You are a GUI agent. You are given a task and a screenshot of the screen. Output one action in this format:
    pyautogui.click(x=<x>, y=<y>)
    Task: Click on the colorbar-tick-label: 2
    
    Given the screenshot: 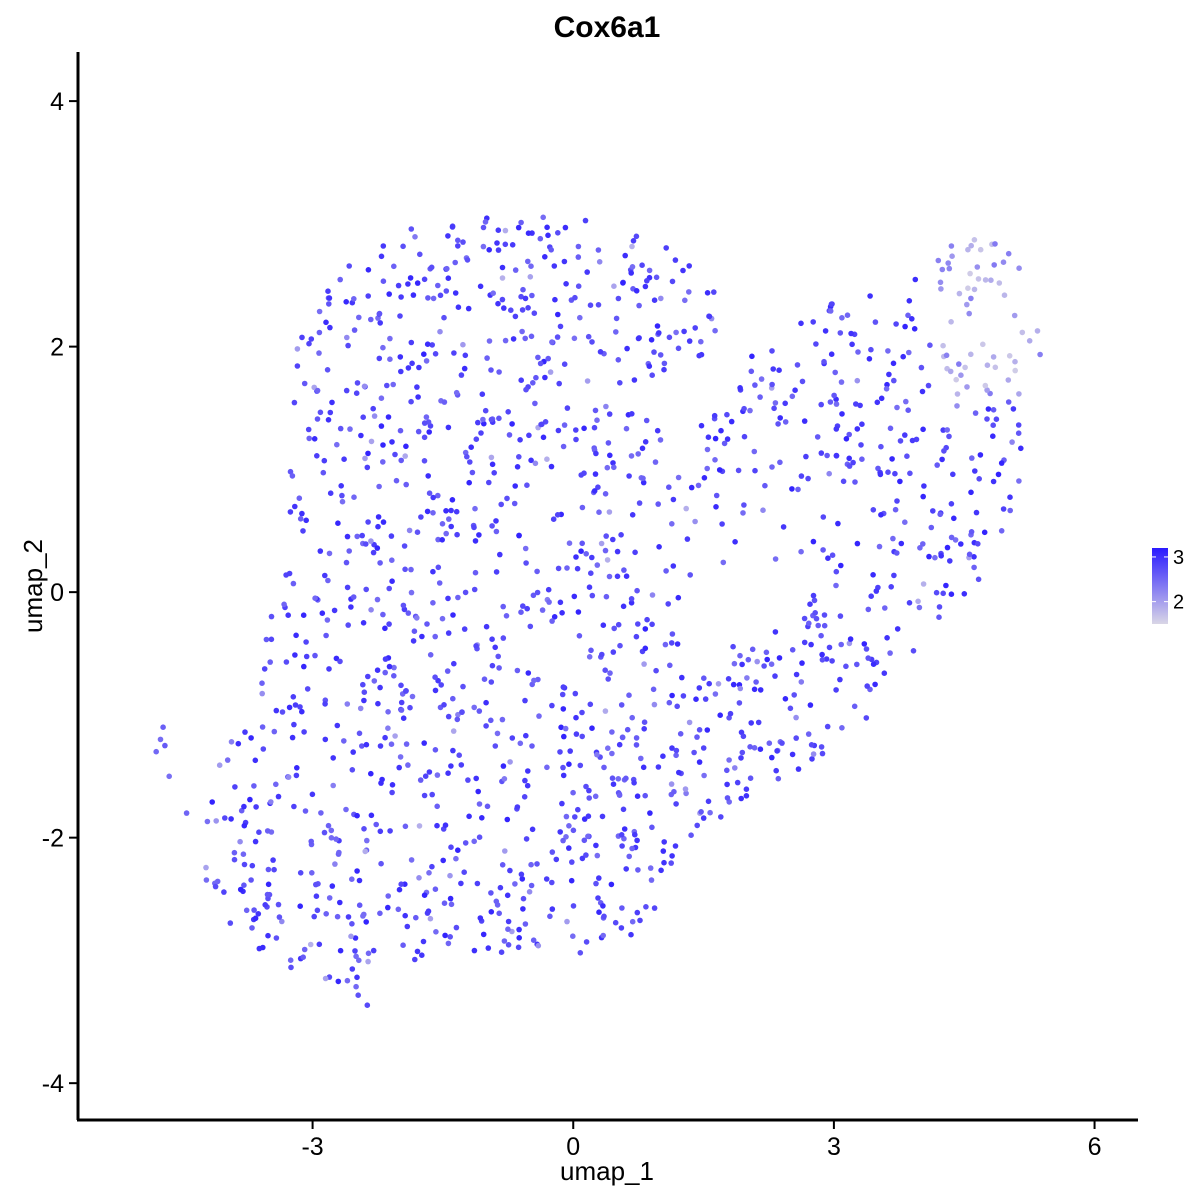 What is the action you would take?
    pyautogui.click(x=1178, y=603)
    